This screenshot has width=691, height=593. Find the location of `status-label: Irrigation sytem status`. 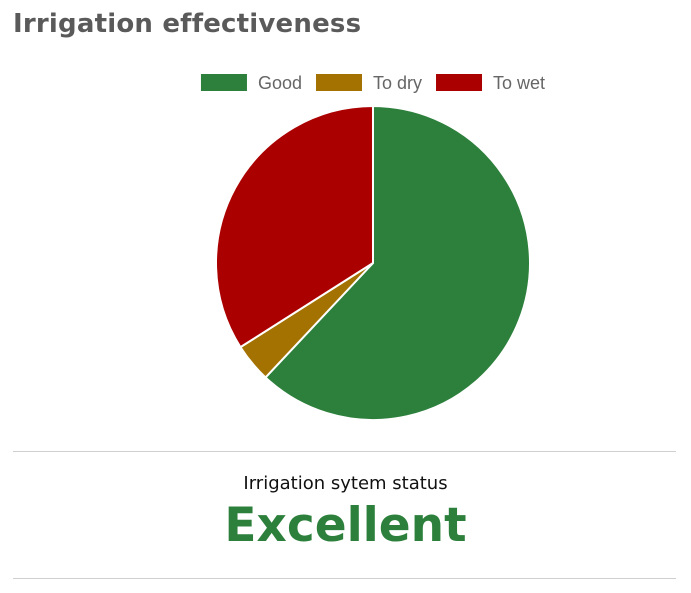

status-label: Irrigation sytem status is located at coordinates (345, 483).